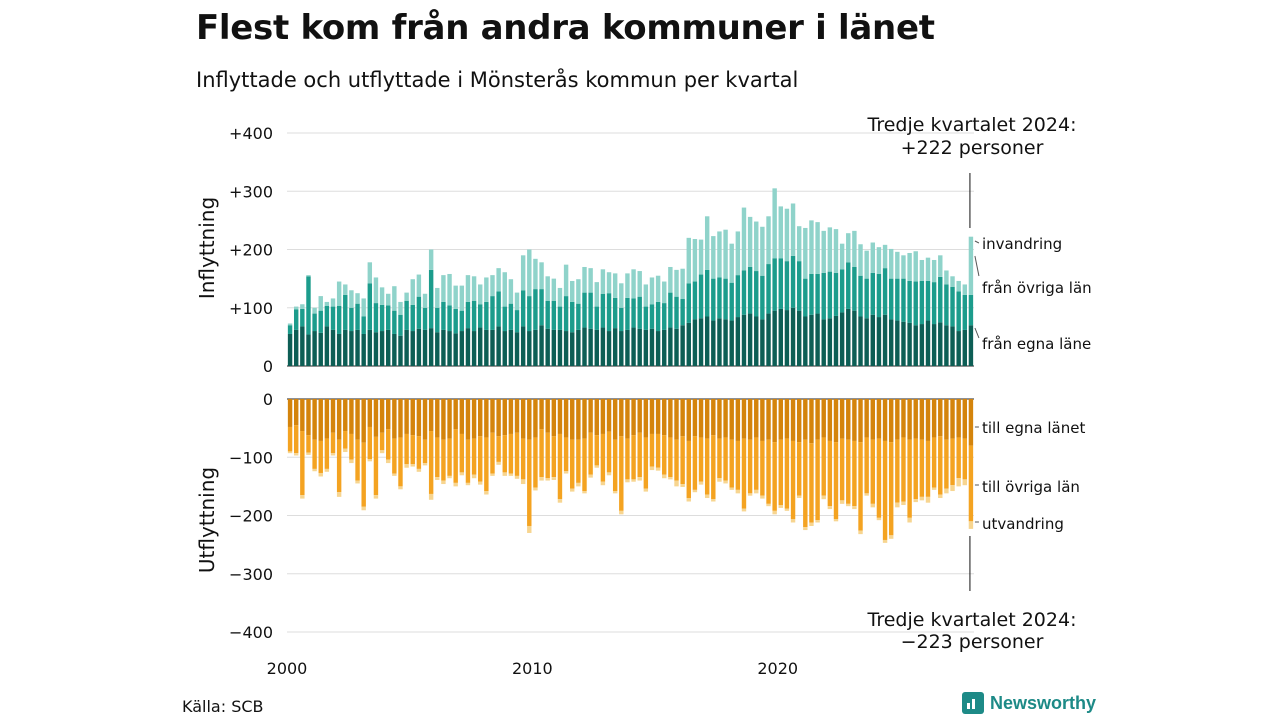 The width and height of the screenshot is (1280, 720). Describe the element at coordinates (1029, 703) in the screenshot. I see `brand-logo: Newsworthy` at that location.